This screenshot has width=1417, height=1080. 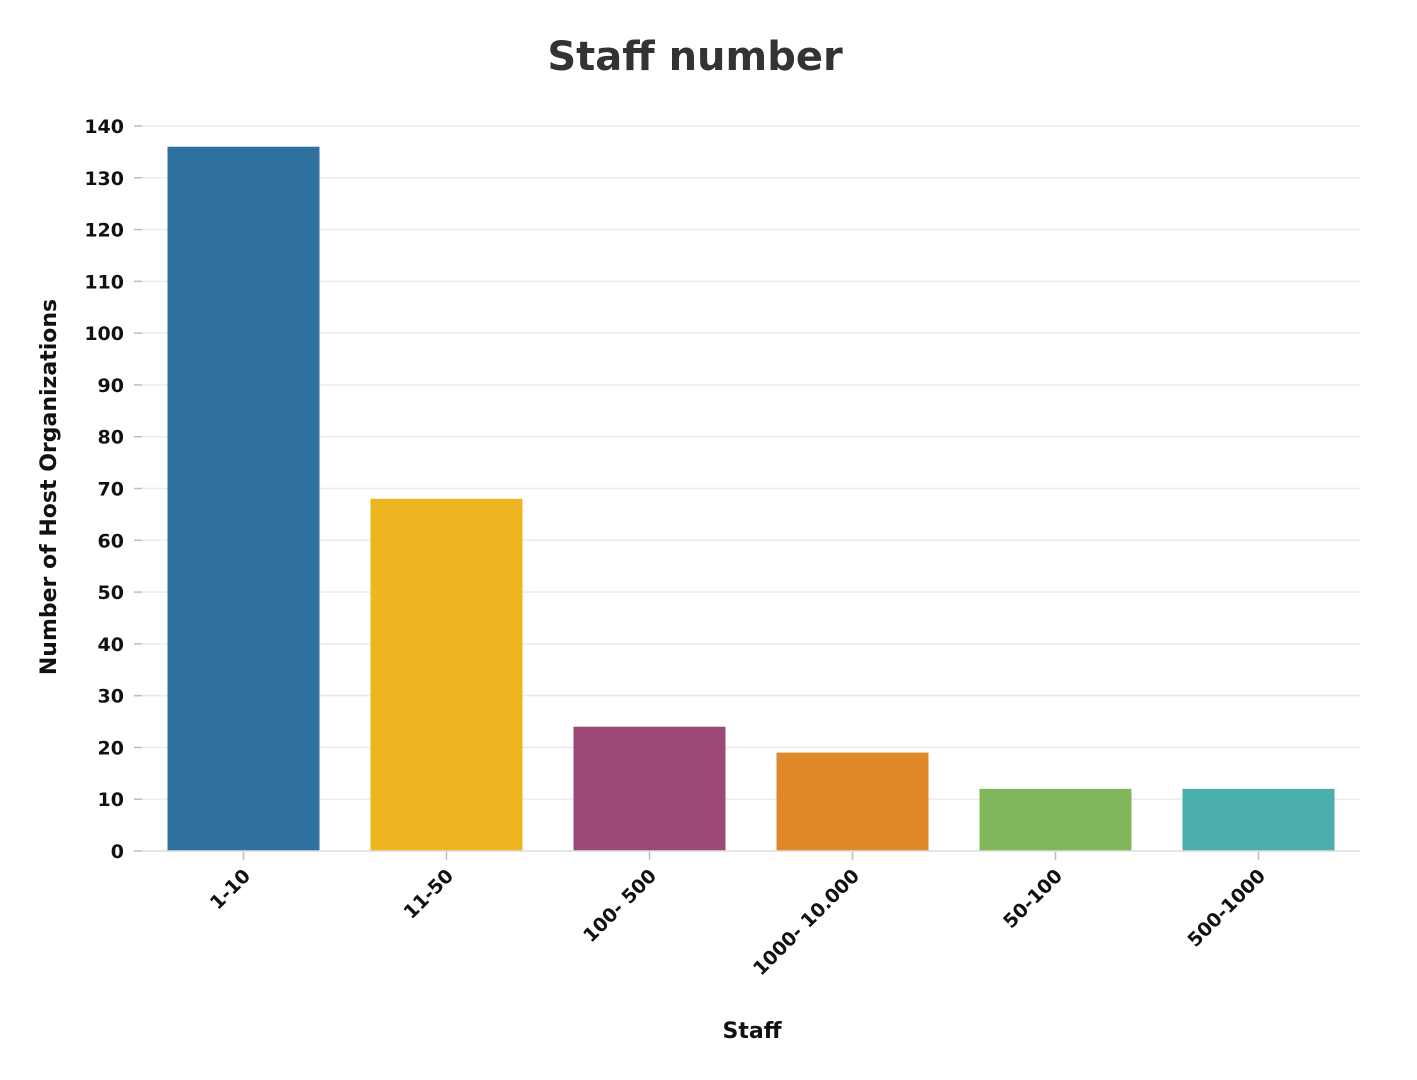 What do you see at coordinates (49, 487) in the screenshot?
I see `y-axis-title: Number of Host Organizations` at bounding box center [49, 487].